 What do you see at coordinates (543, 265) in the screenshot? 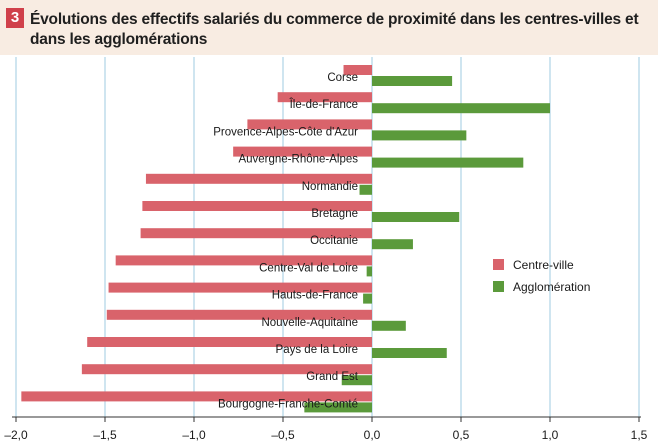
I see `legend-label: Centre-ville` at bounding box center [543, 265].